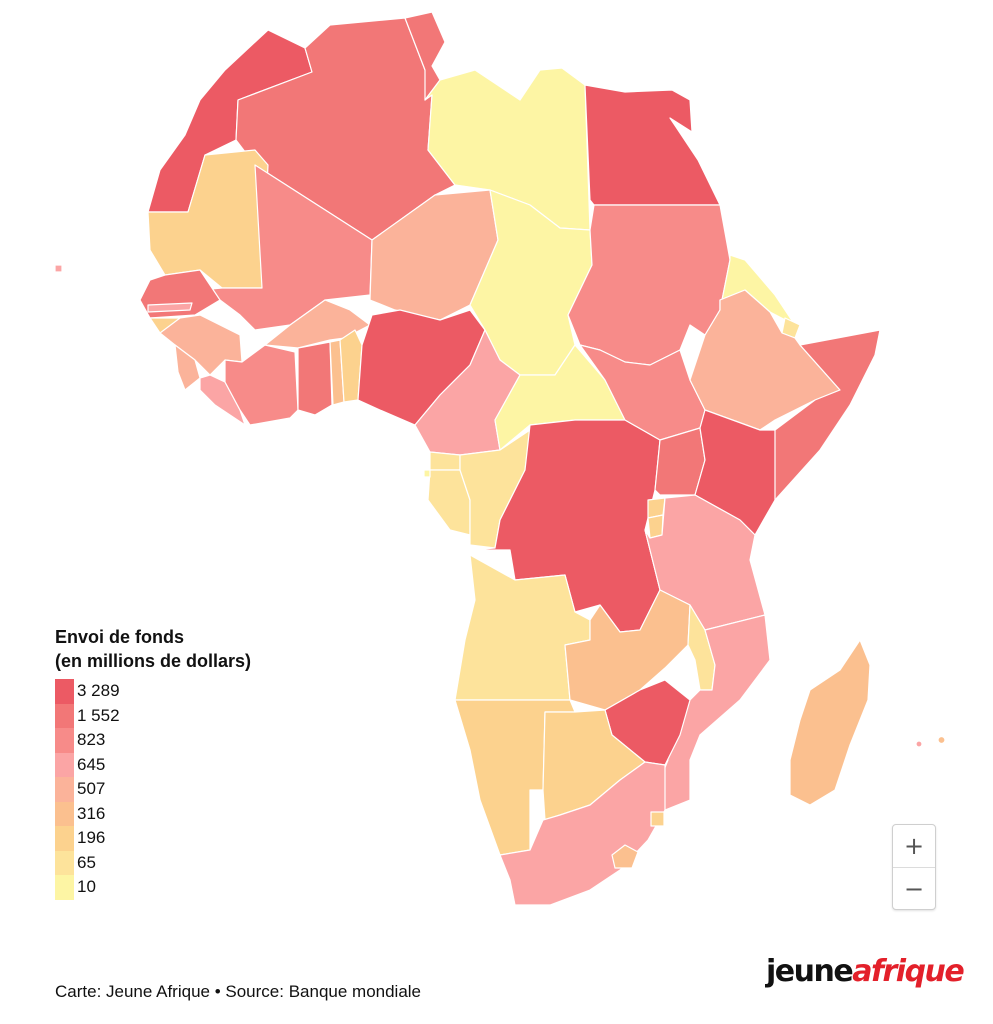  I want to click on legend-label: 823, so click(91, 739).